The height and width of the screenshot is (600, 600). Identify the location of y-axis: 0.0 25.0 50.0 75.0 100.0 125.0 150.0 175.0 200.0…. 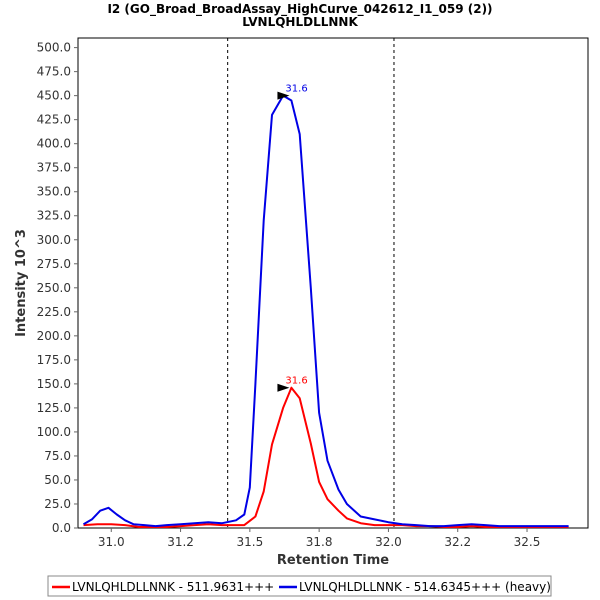
(57, 288).